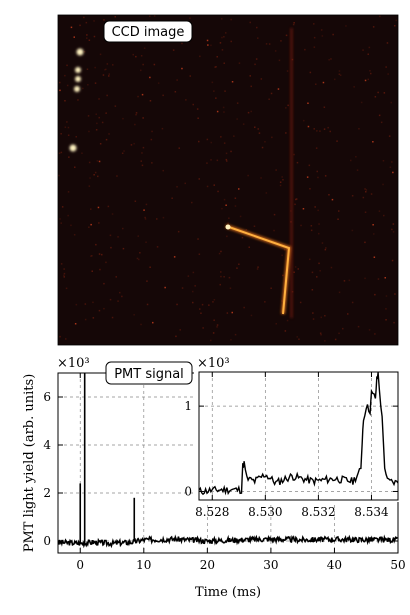  What do you see at coordinates (149, 374) in the screenshot?
I see `pmt-label: PMT signal` at bounding box center [149, 374].